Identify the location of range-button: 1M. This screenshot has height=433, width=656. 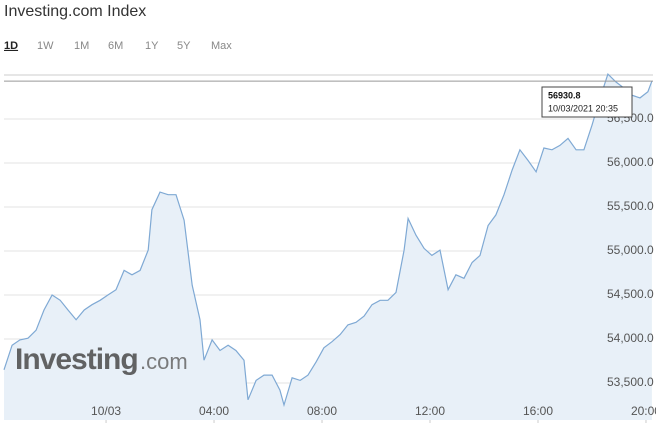
(81, 46).